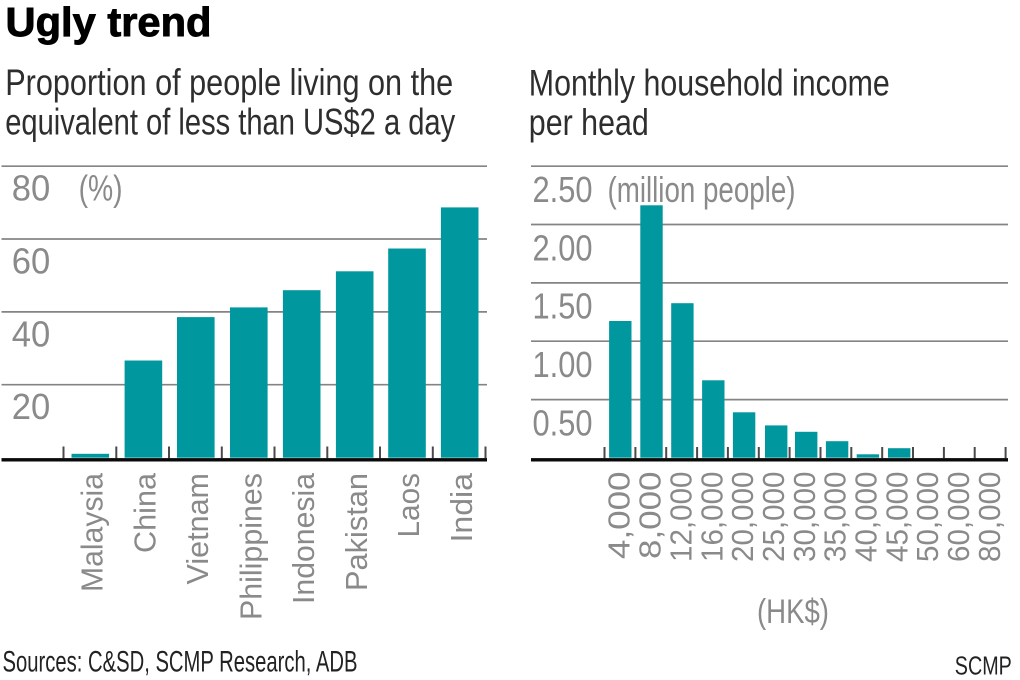 The height and width of the screenshot is (680, 1020). I want to click on svg-text: 0.50, so click(563, 422).